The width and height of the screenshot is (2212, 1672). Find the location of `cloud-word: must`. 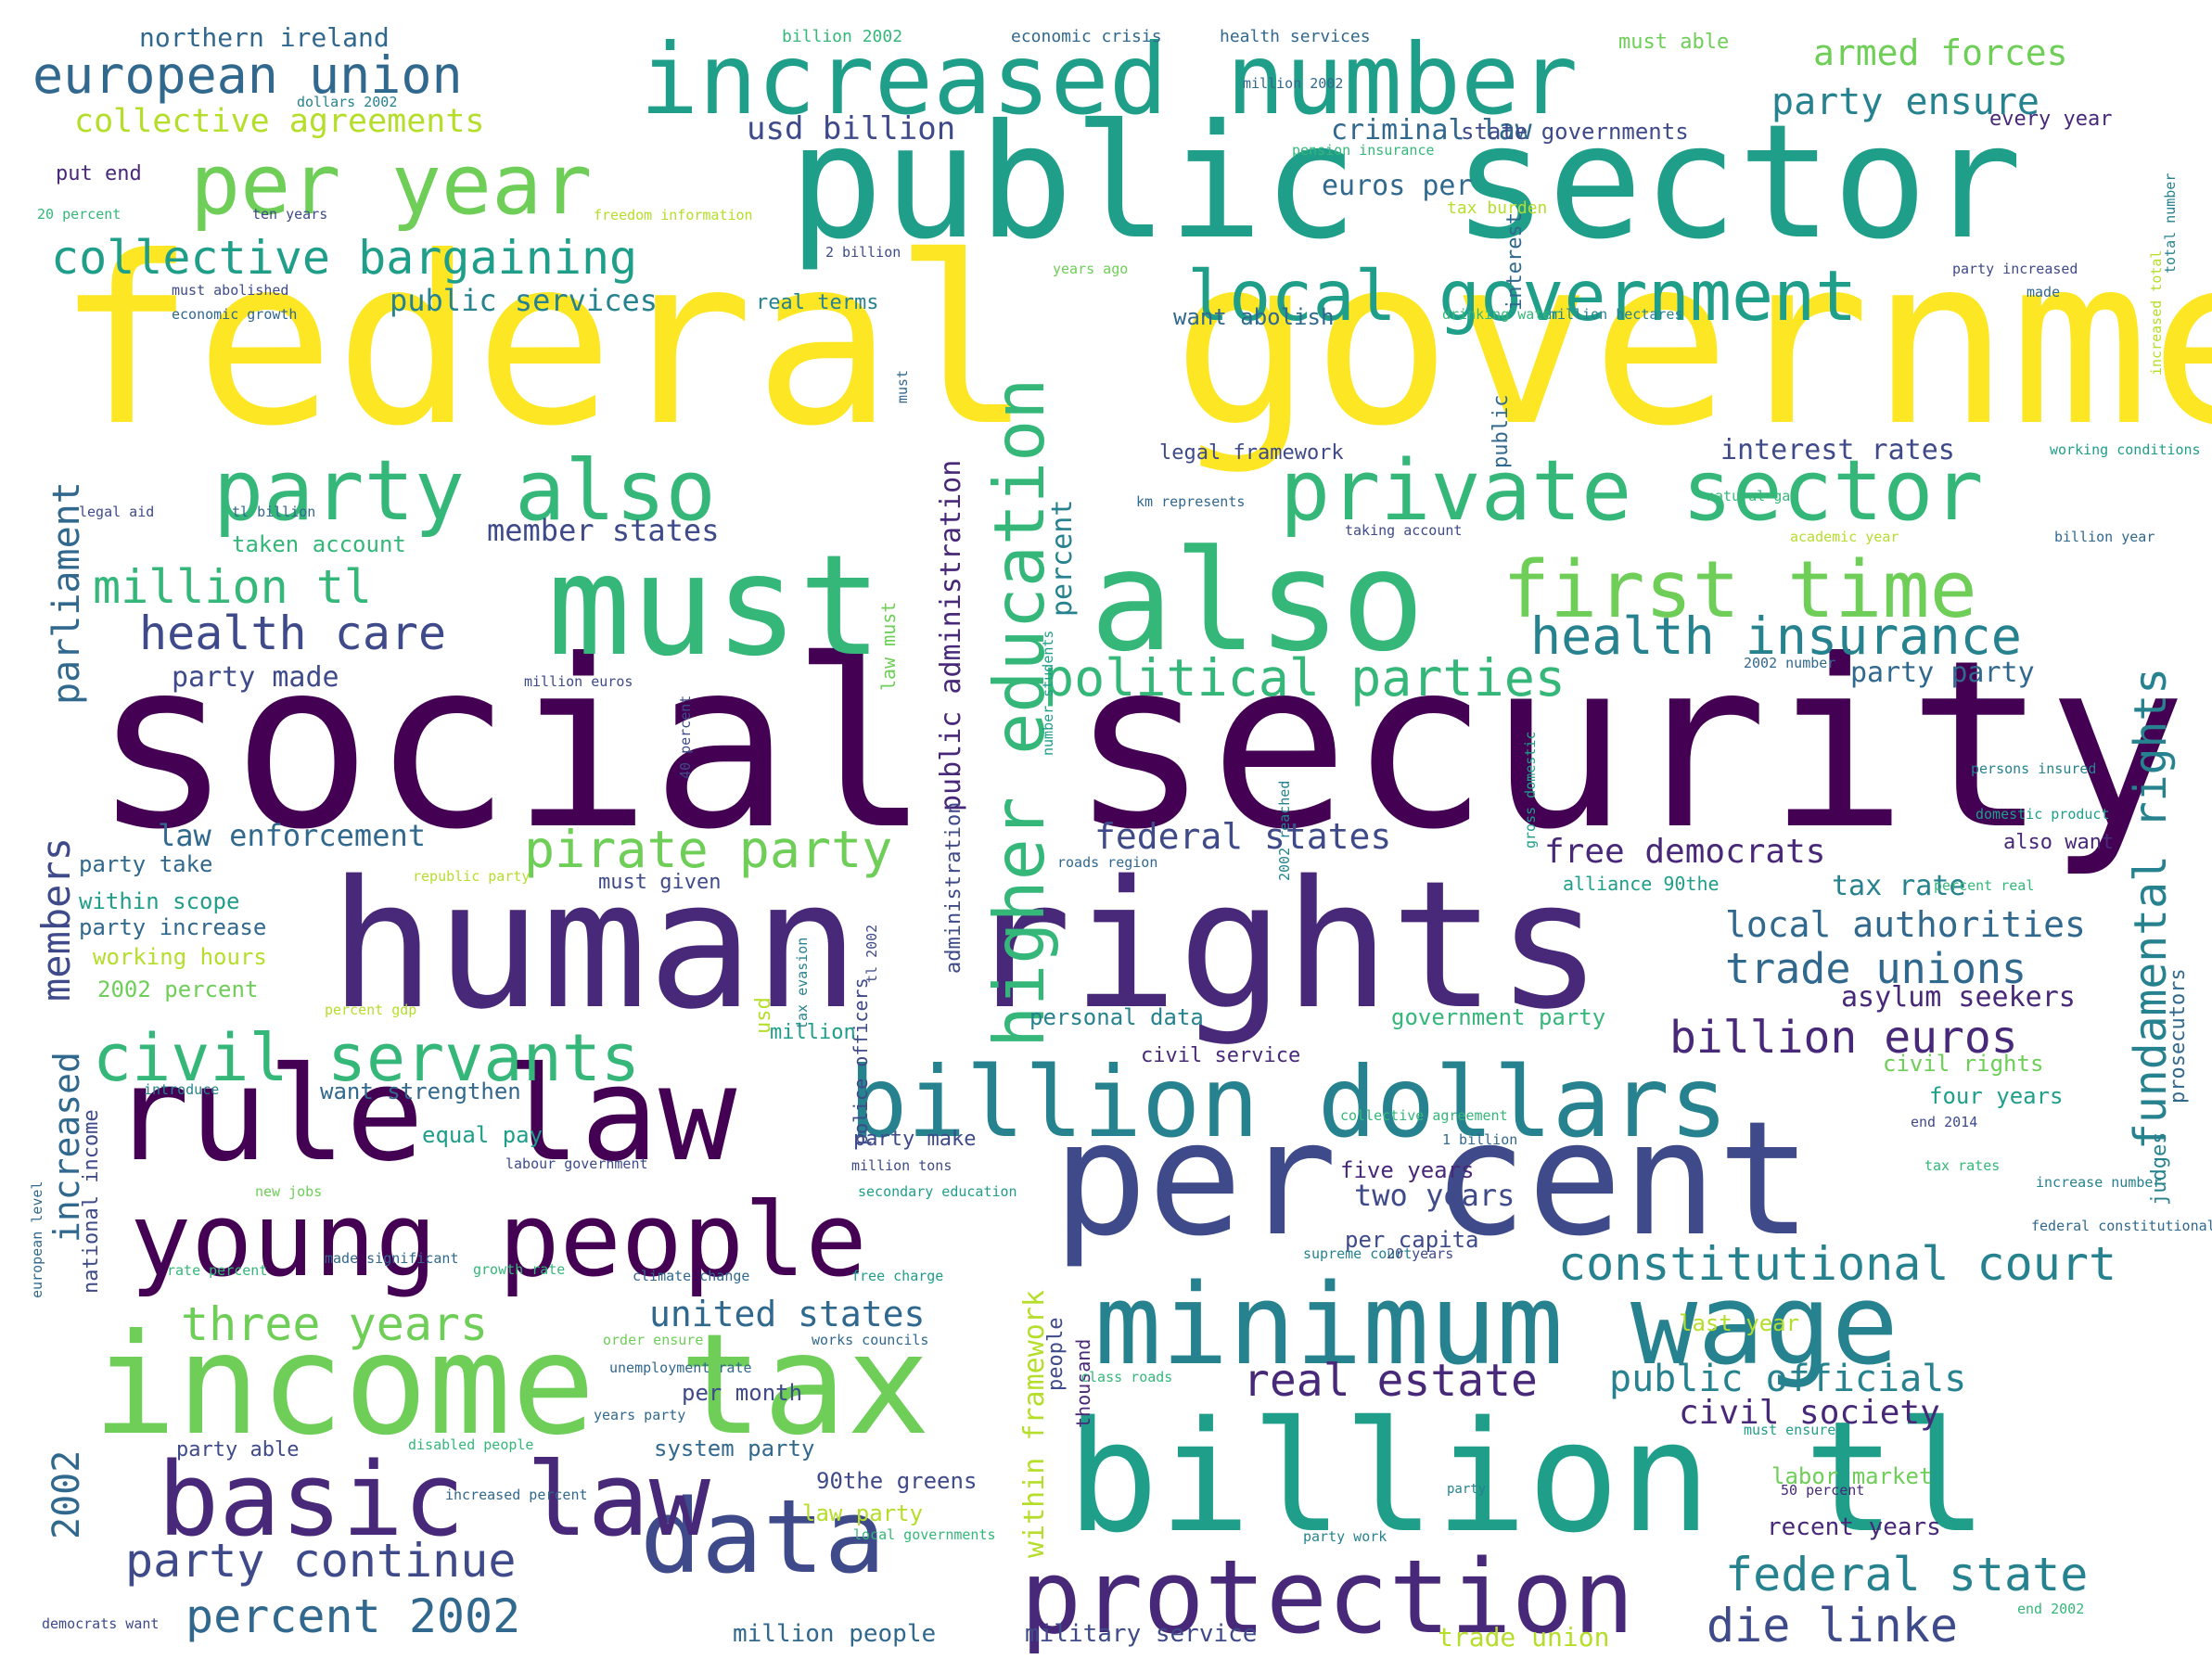

cloud-word: must is located at coordinates (902, 386).